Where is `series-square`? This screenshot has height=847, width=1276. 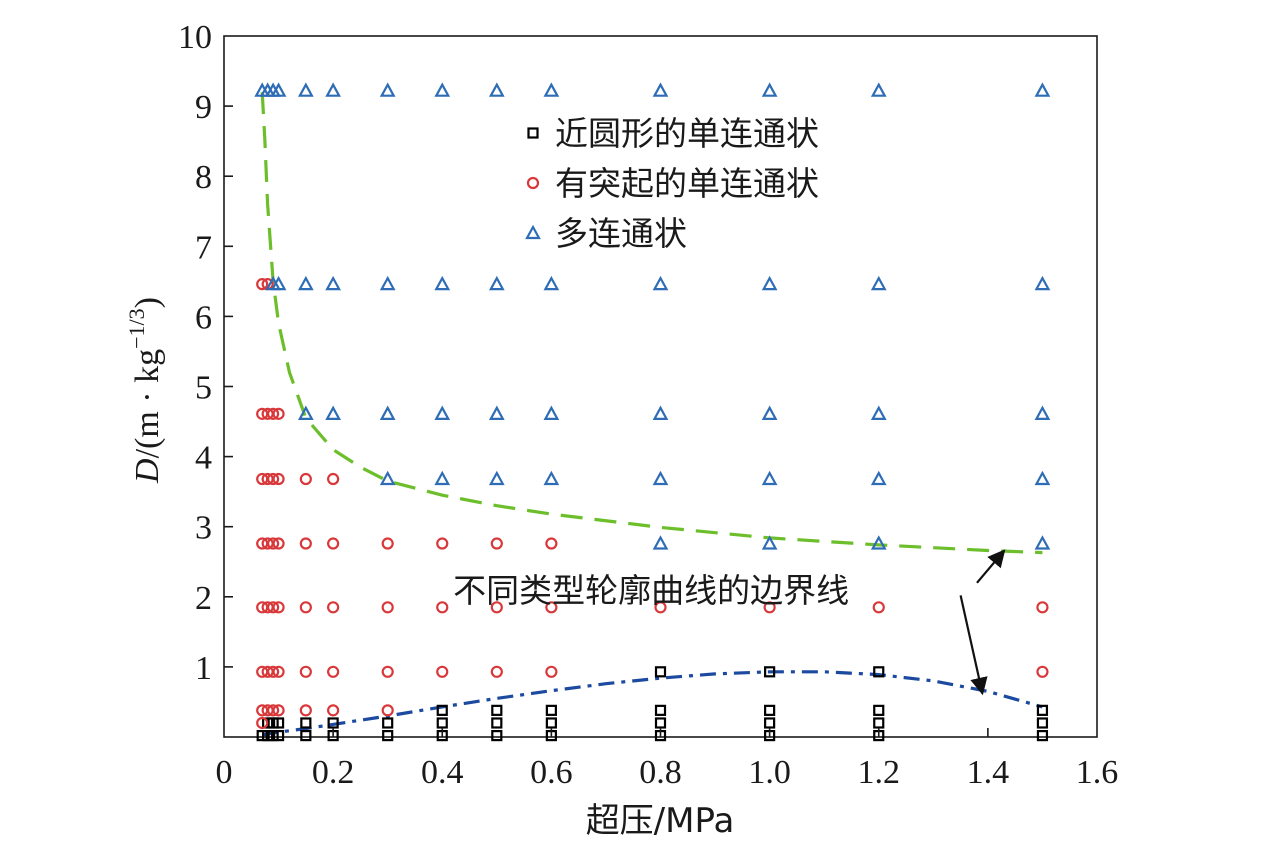
series-square is located at coordinates (652, 704).